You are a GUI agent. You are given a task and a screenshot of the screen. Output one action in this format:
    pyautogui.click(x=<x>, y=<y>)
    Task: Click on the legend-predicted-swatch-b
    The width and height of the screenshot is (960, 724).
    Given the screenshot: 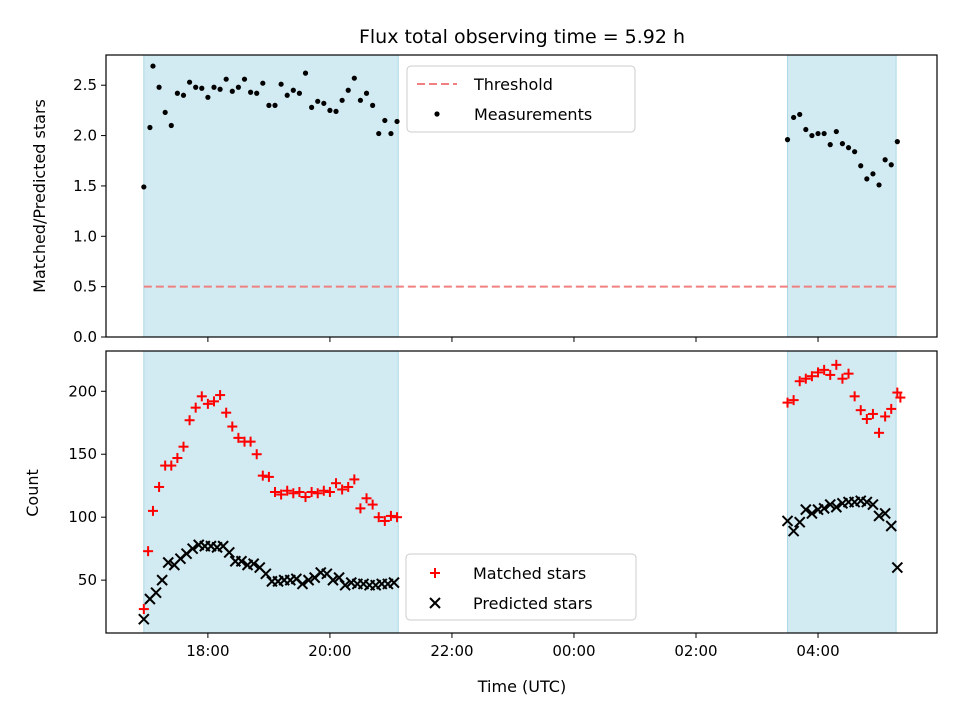 What is the action you would take?
    pyautogui.click(x=435, y=603)
    